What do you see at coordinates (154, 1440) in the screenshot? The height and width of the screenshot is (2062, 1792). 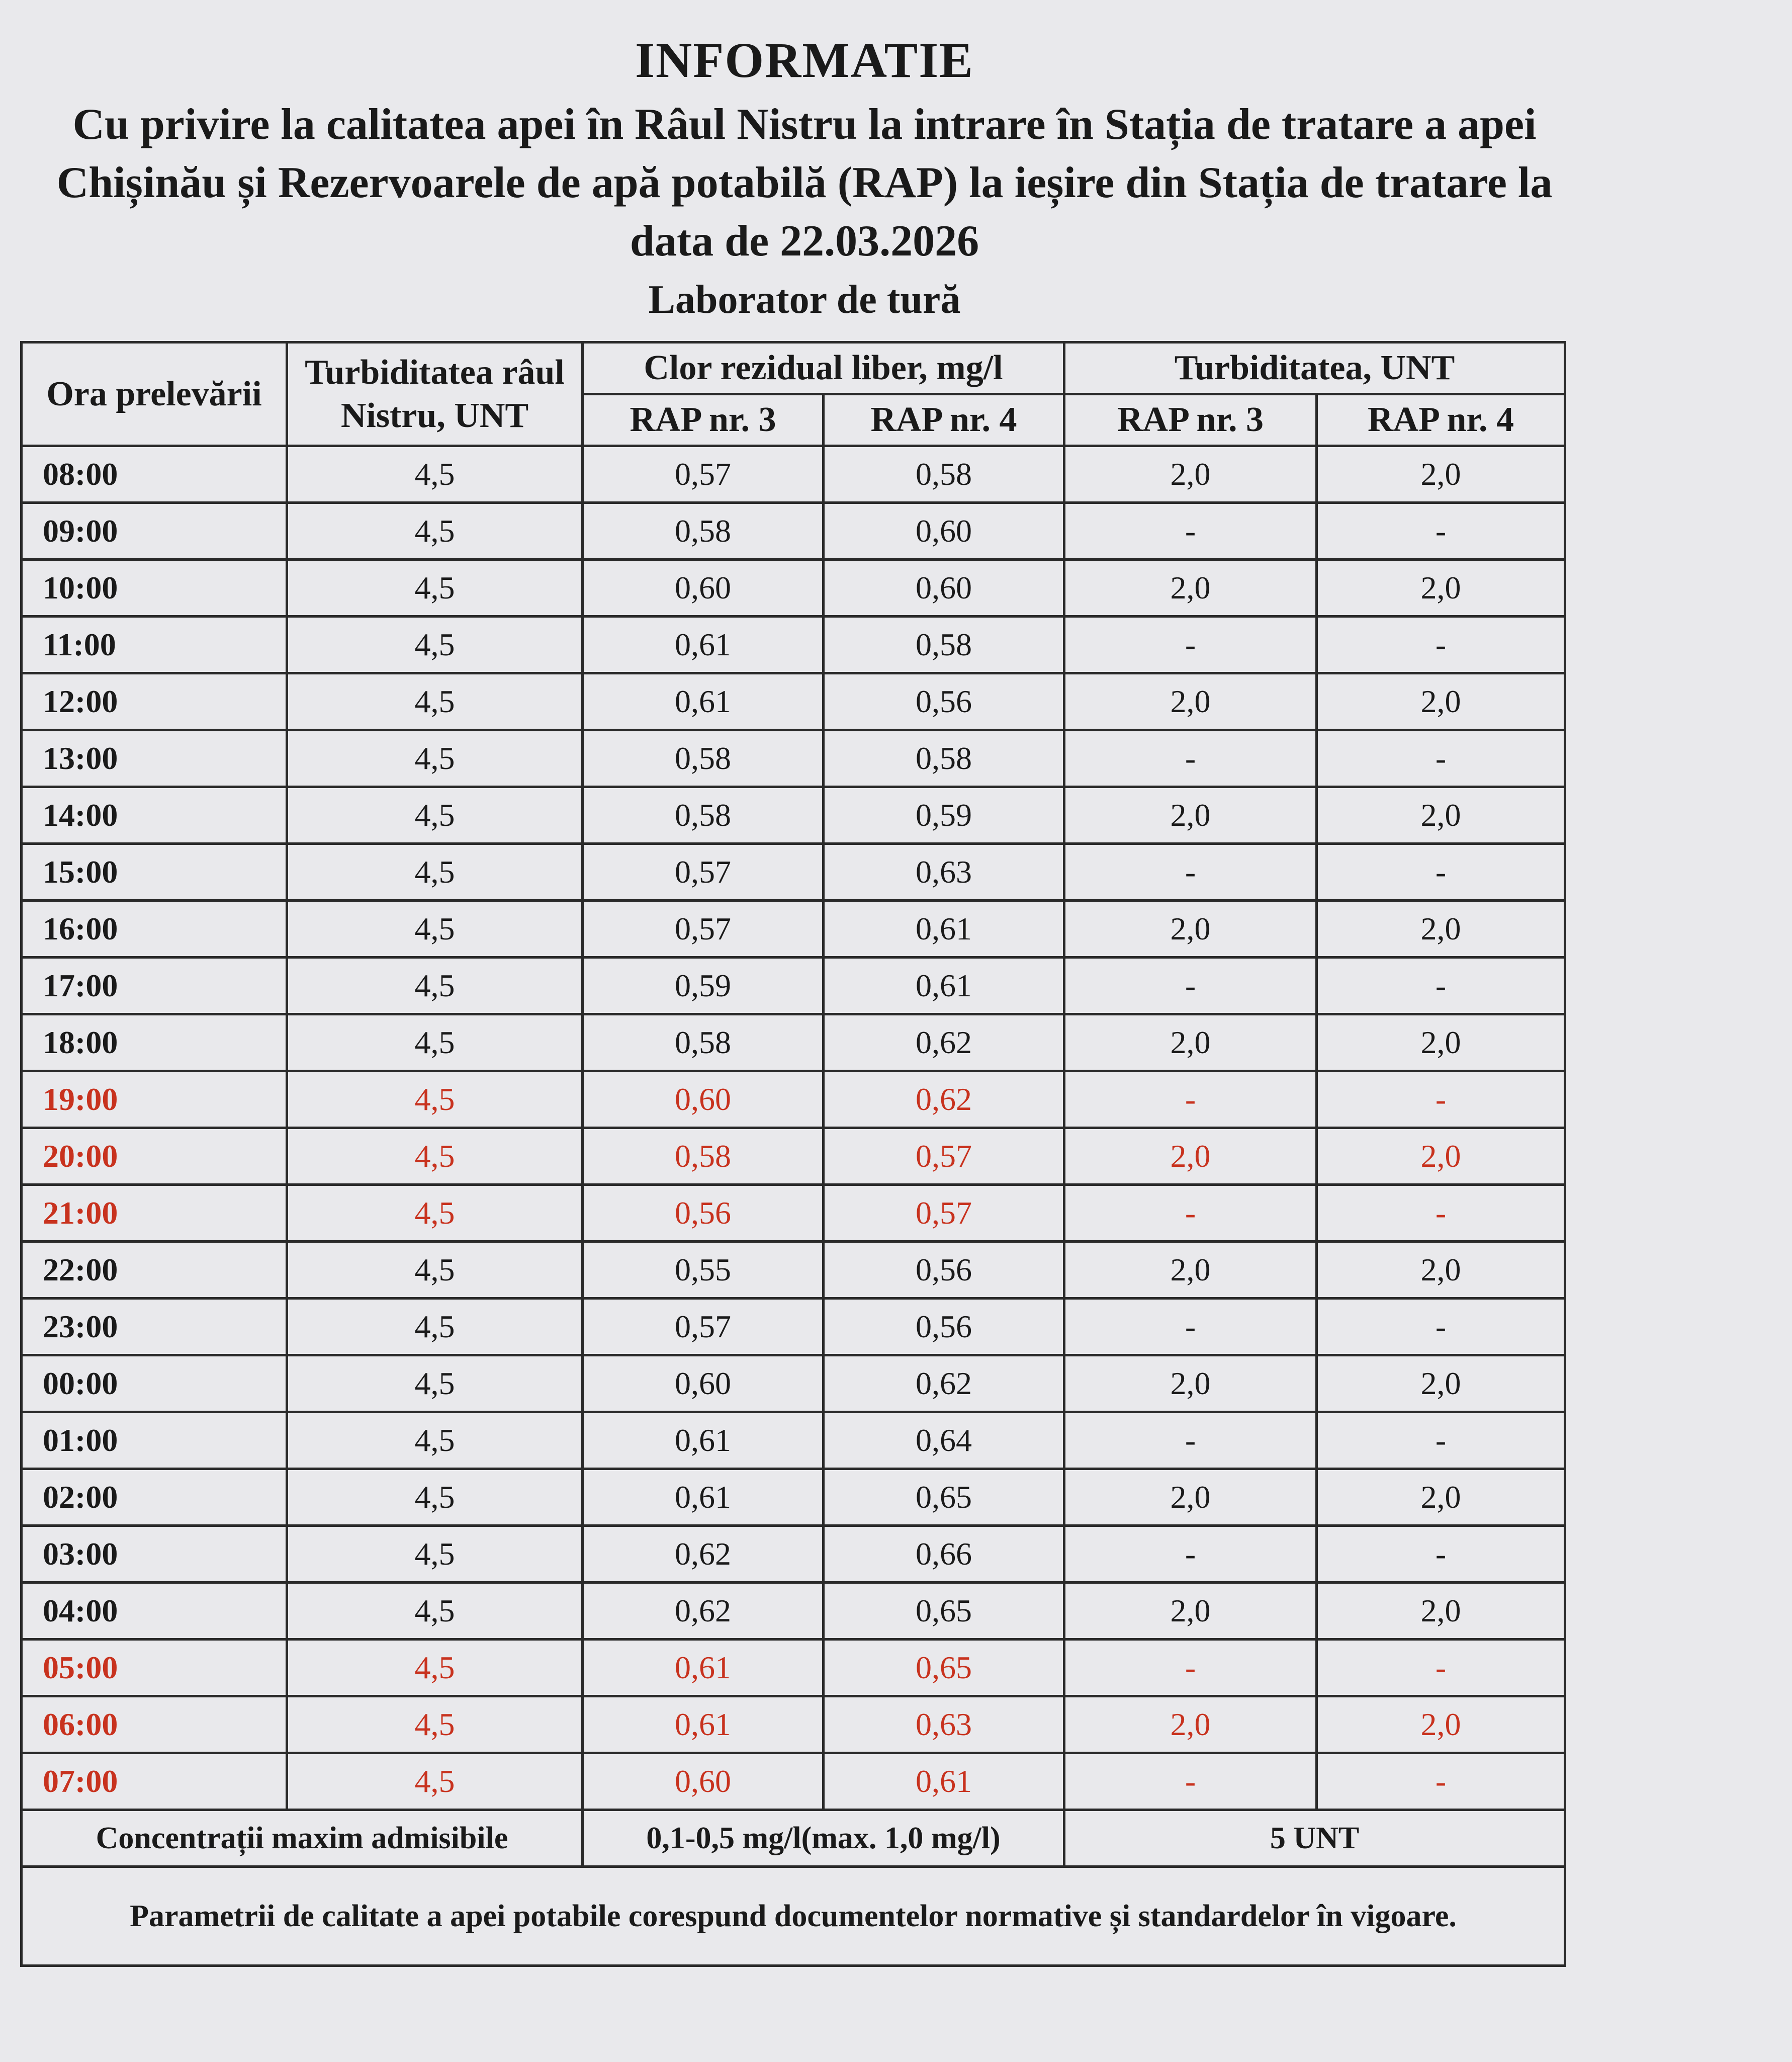 I see `cell-time: 01:00` at bounding box center [154, 1440].